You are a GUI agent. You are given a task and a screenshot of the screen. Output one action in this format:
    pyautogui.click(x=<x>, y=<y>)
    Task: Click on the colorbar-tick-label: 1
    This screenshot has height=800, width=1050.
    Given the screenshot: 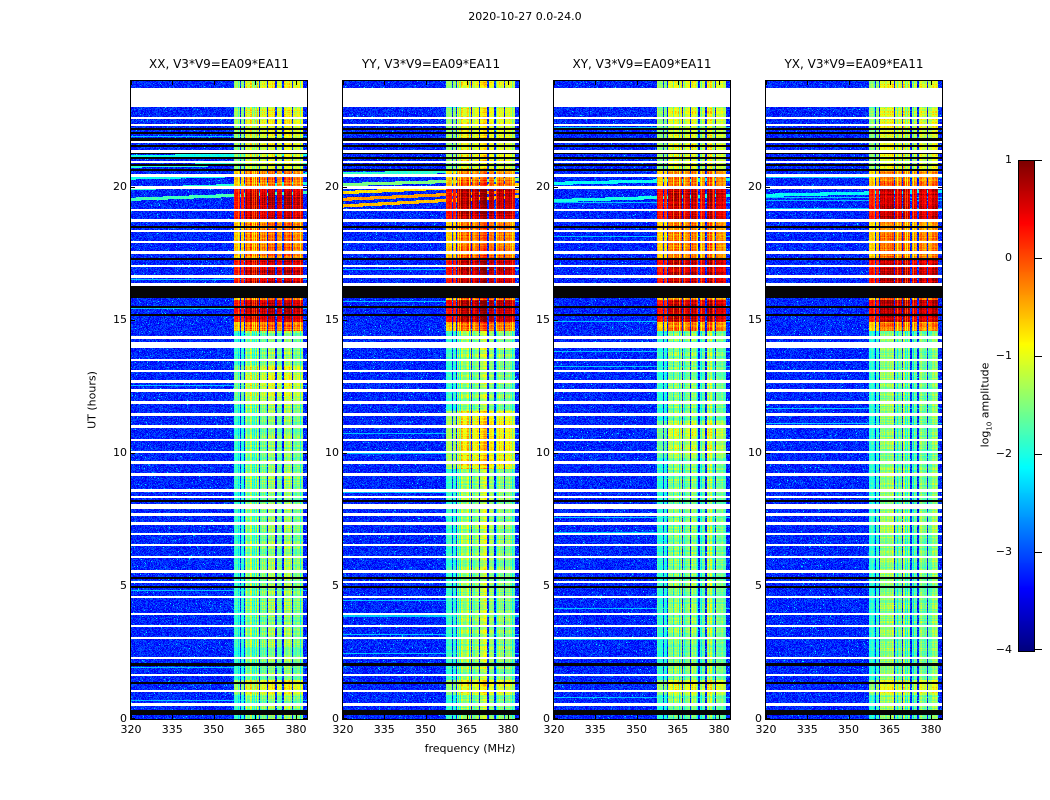 What is the action you would take?
    pyautogui.click(x=1008, y=159)
    